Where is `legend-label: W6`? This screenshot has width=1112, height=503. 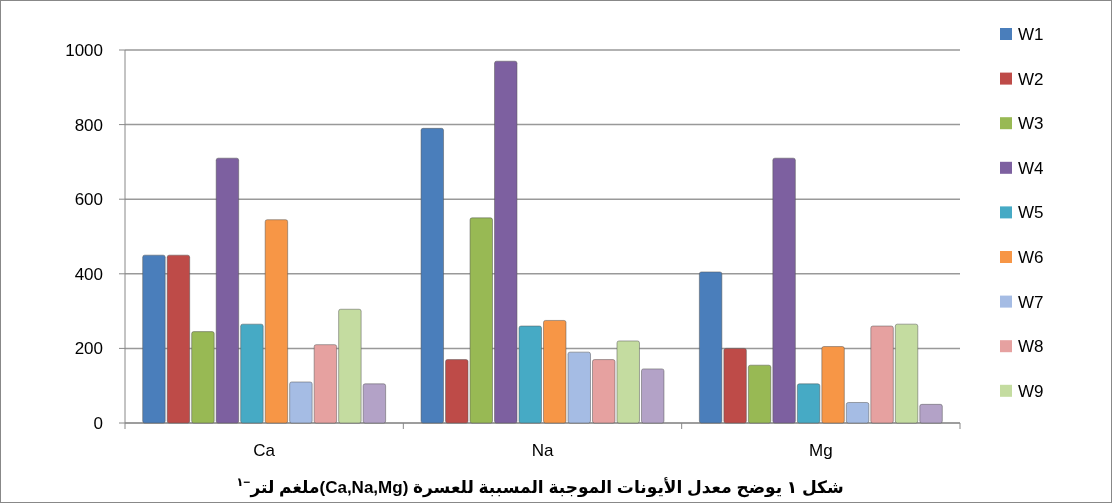 legend-label: W6 is located at coordinates (1031, 257).